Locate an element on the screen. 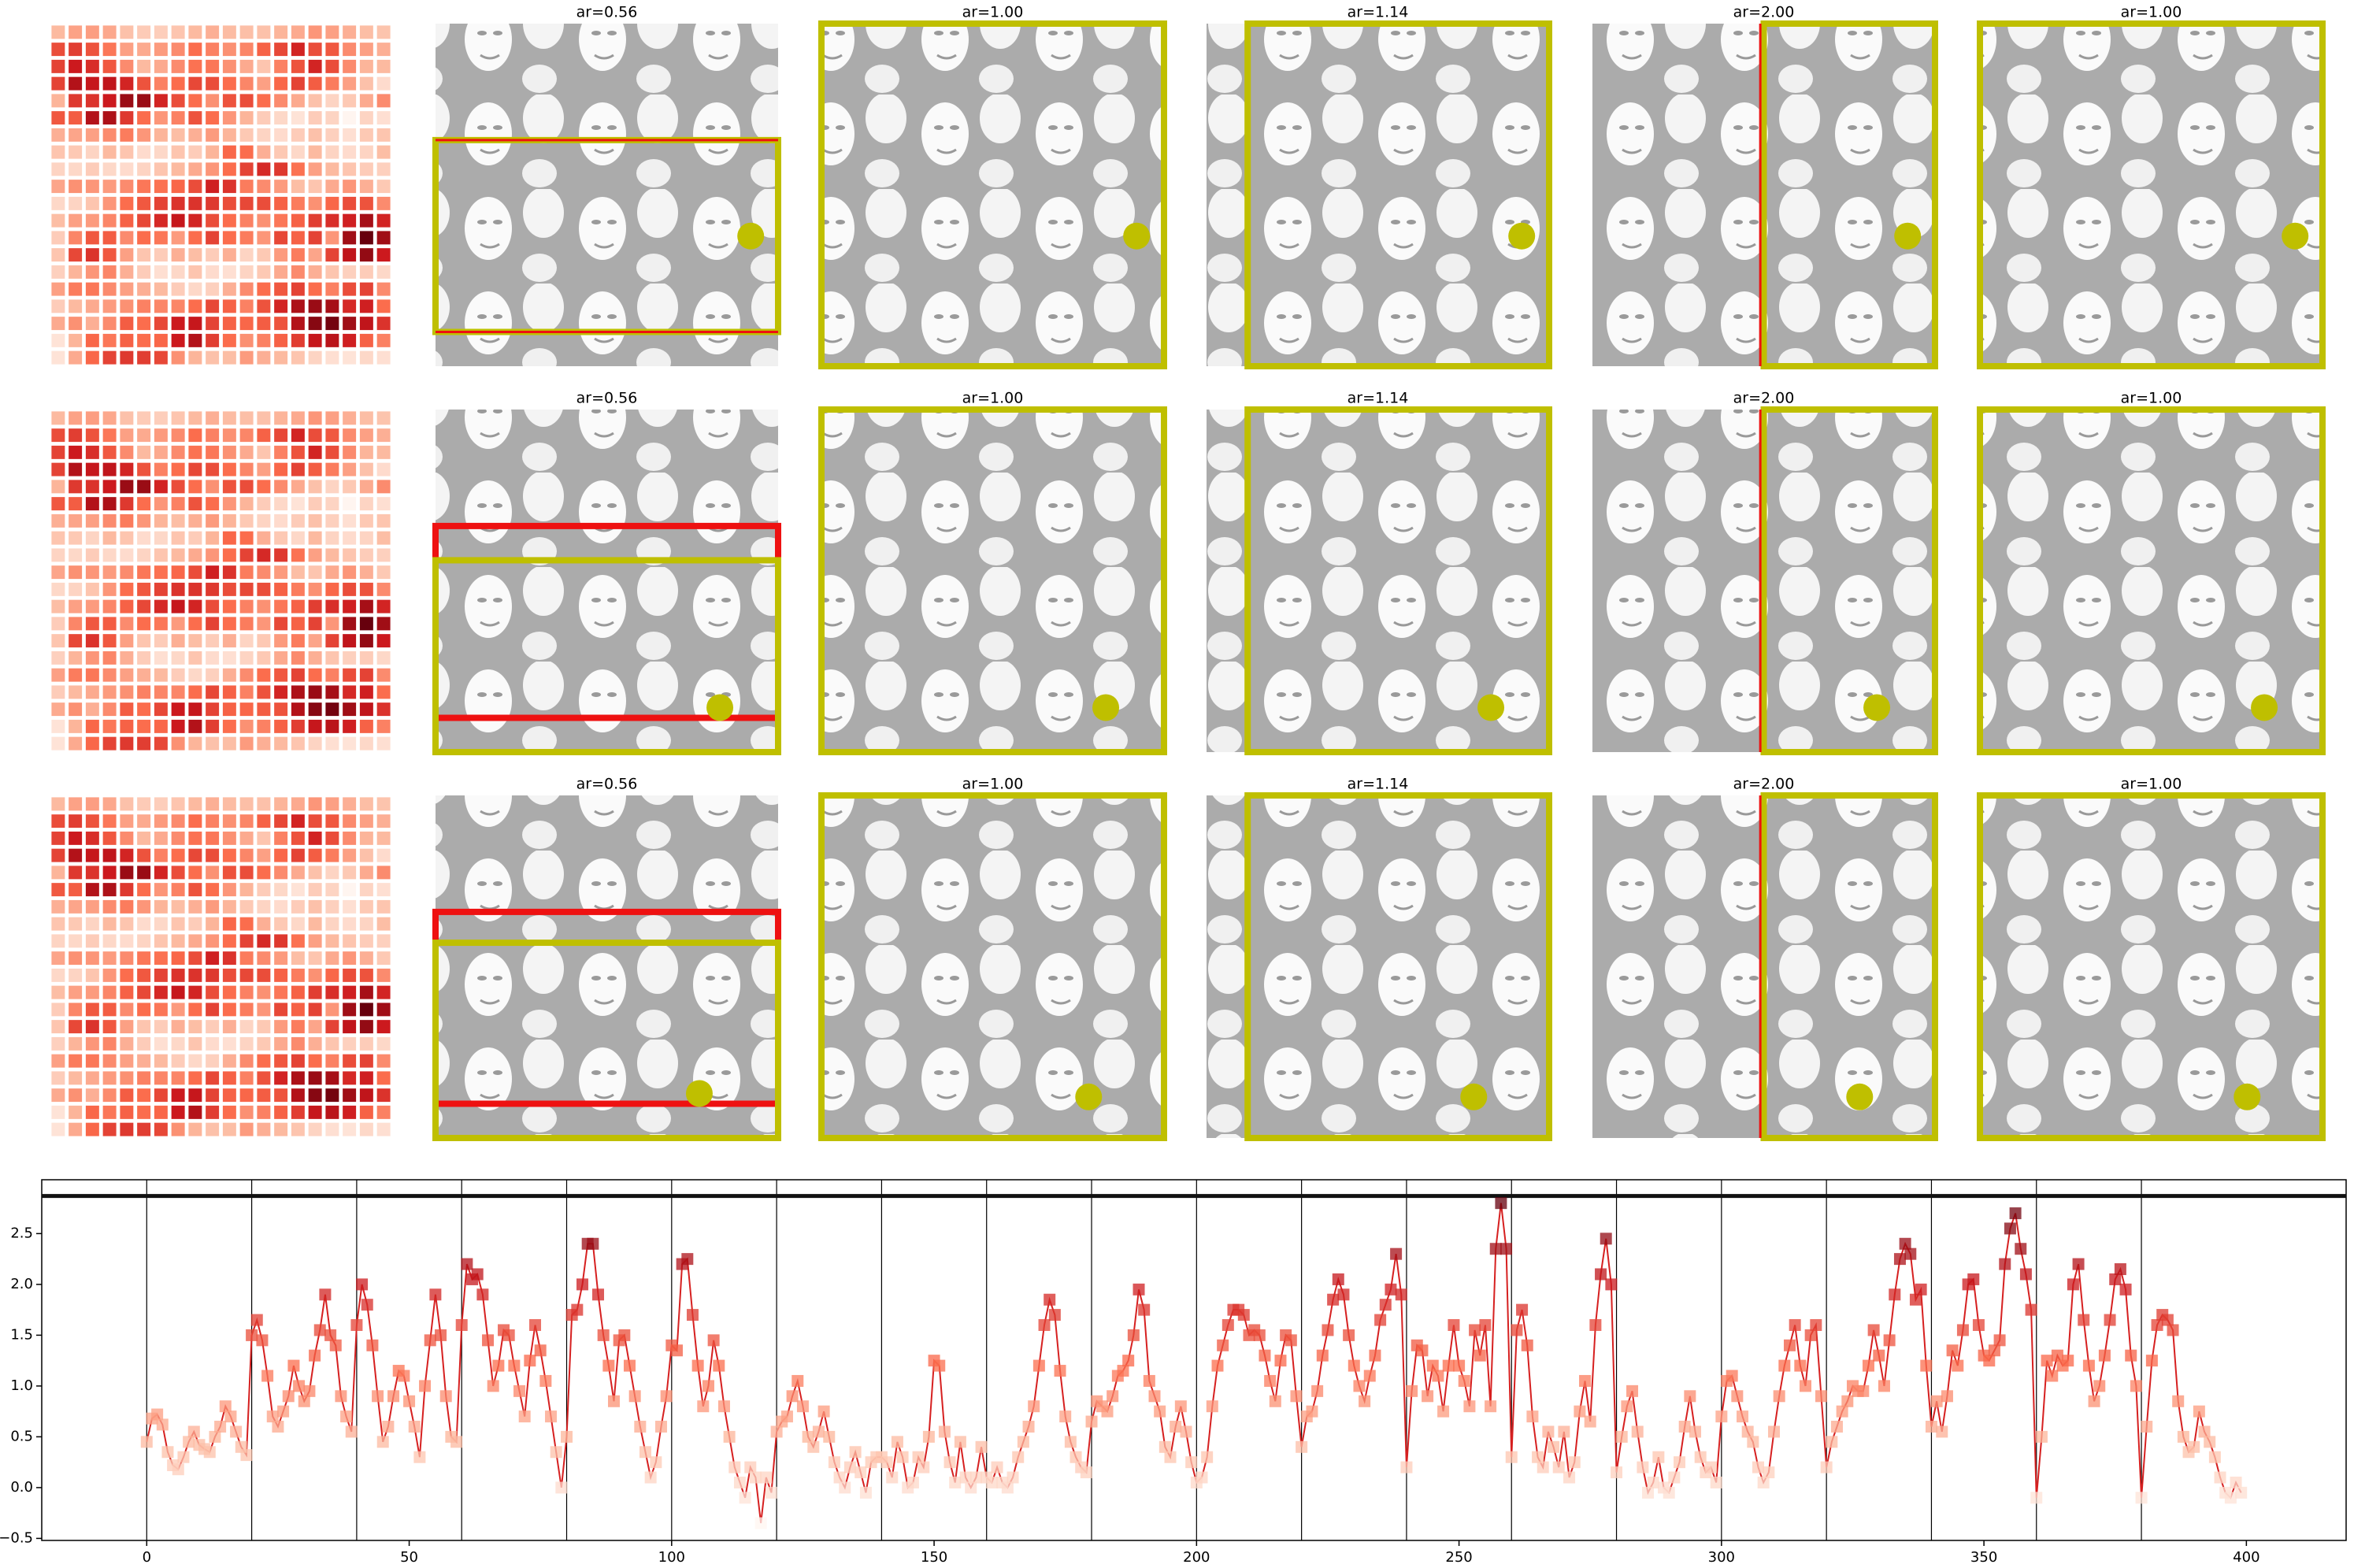 This screenshot has width=2354, height=1568. focus-dot is located at coordinates (1908, 236).